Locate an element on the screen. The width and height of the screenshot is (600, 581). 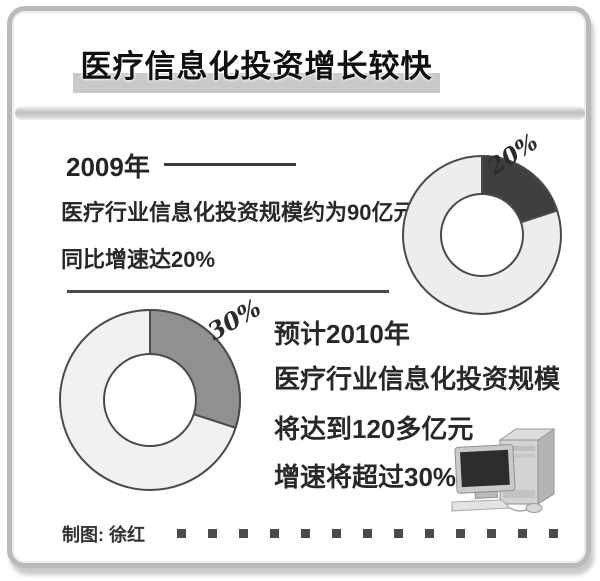
chart-title: 医疗信息化投资增长较快 is located at coordinates (256, 66).